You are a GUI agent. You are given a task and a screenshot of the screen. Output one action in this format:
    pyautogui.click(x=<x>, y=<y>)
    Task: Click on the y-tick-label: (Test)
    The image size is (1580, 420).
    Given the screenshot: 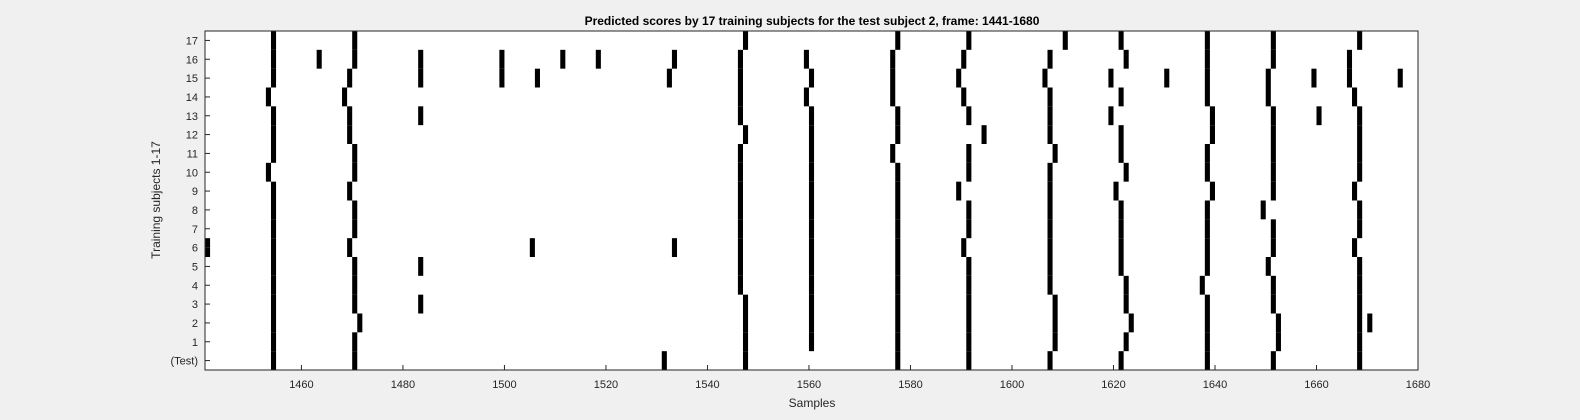 What is the action you would take?
    pyautogui.click(x=185, y=362)
    